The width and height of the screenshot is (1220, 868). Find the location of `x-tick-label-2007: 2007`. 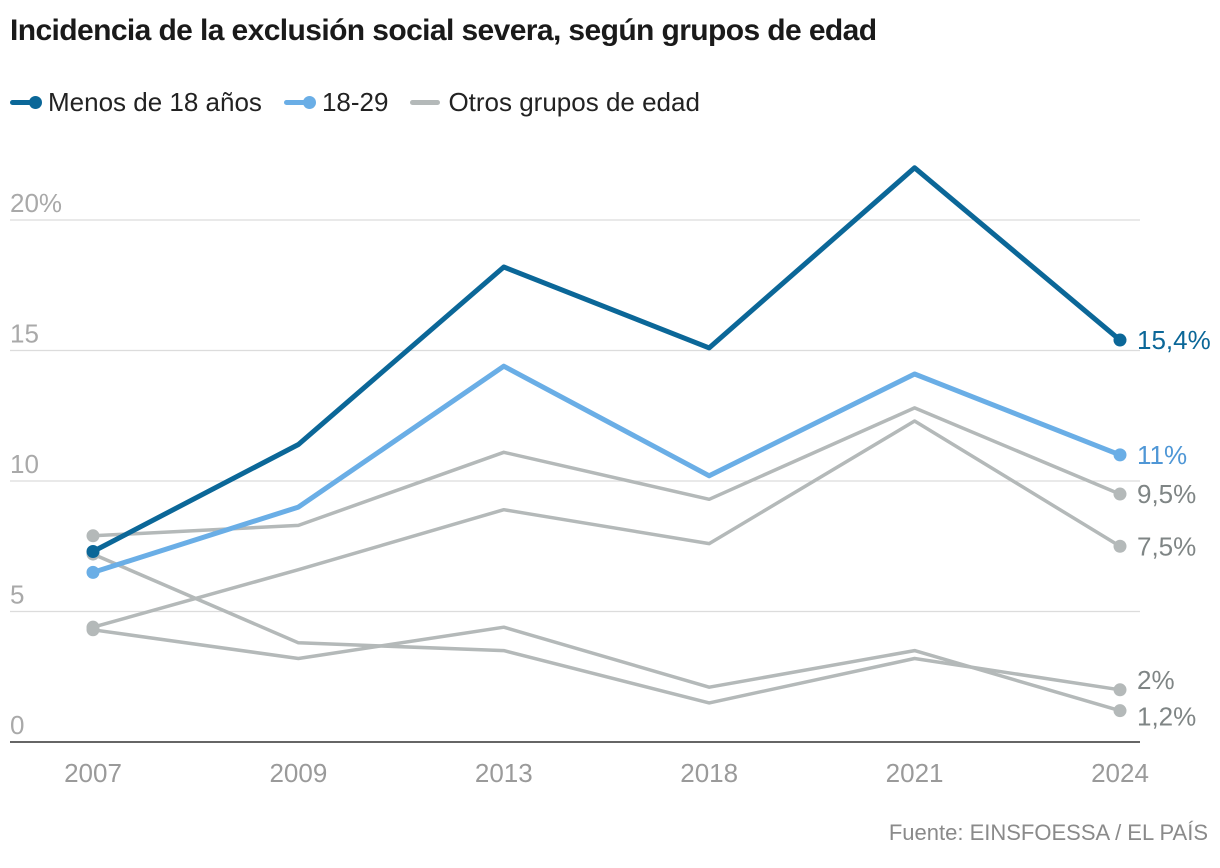

x-tick-label-2007: 2007 is located at coordinates (93, 773).